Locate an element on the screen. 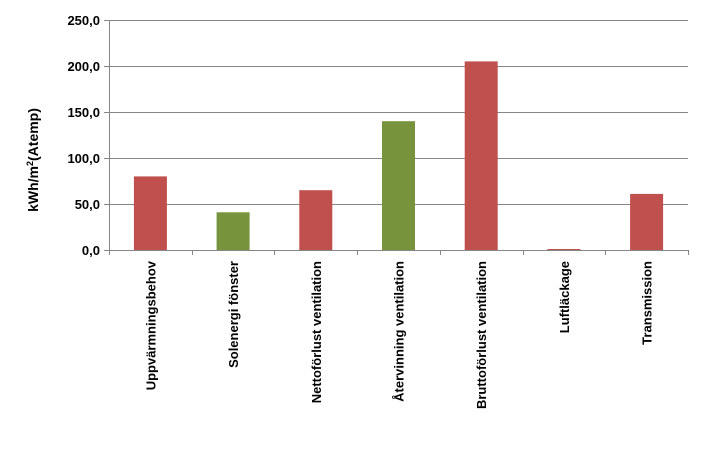 The height and width of the screenshot is (450, 708). x-tick-label: Solenergi fönster is located at coordinates (233, 314).